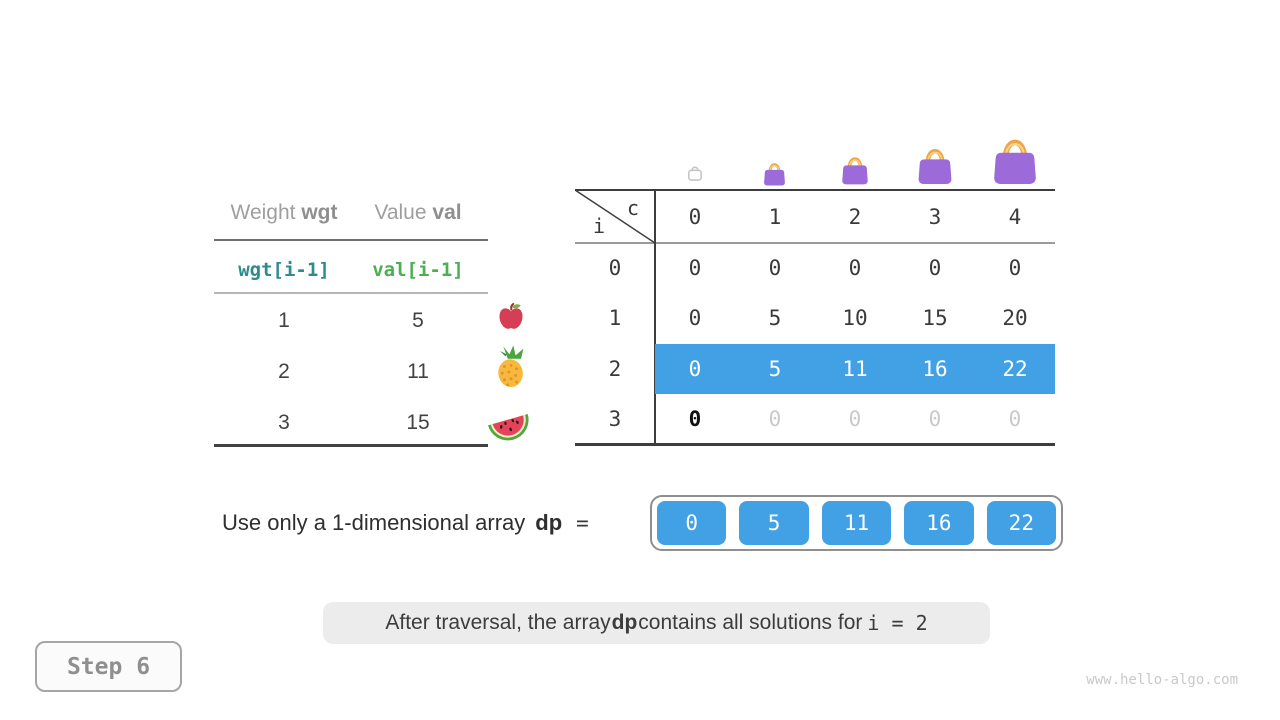  I want to click on equals-sign: =, so click(582, 523).